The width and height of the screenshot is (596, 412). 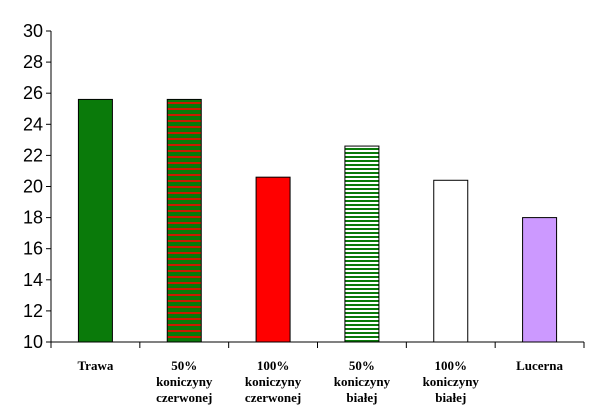 I want to click on y-tick-label: 16, so click(x=33, y=249).